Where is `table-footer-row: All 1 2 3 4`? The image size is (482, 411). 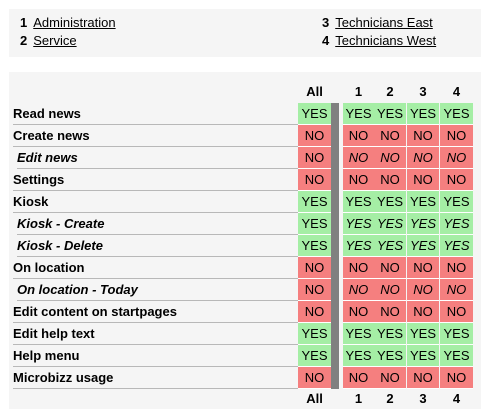 table-footer-row: All 1 2 3 4 is located at coordinates (245, 399).